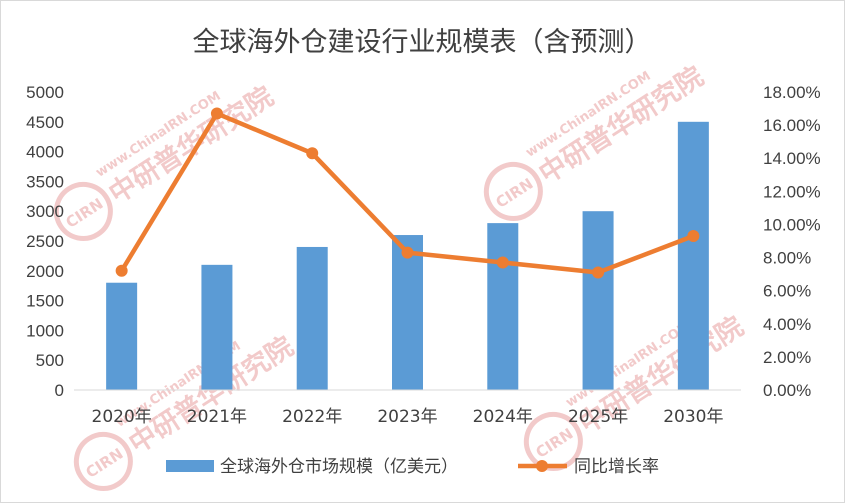  I want to click on y-left-tick-label: 1500, so click(45, 301).